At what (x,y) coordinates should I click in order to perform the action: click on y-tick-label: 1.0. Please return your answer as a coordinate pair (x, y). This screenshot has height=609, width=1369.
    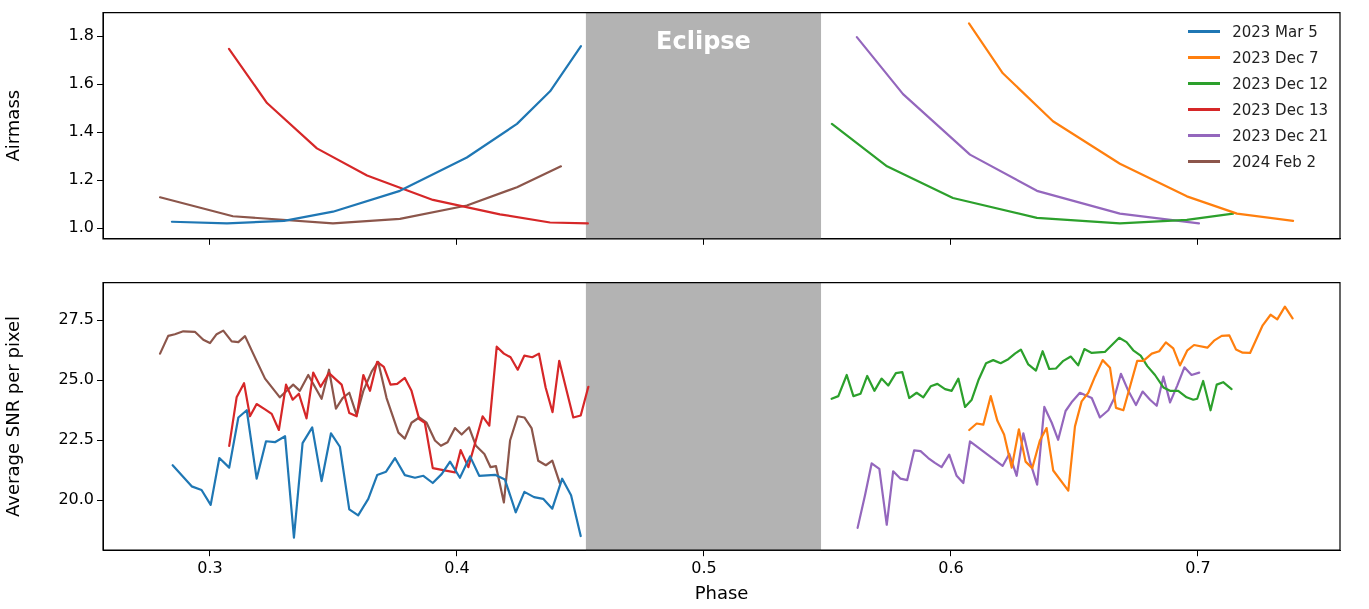
    Looking at the image, I should click on (81, 227).